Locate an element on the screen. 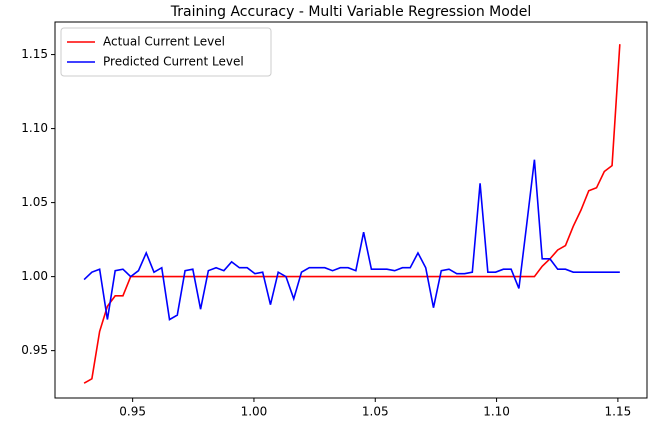 This screenshot has height=426, width=651. x-tick-label: 1.05 is located at coordinates (375, 412).